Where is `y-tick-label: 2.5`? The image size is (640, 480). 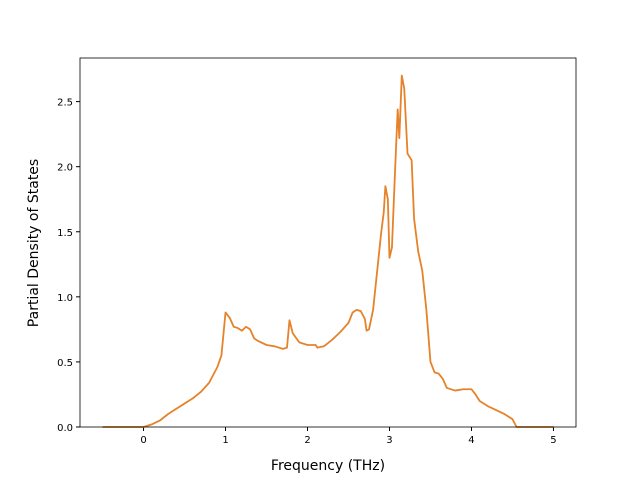
y-tick-label: 2.5 is located at coordinates (65, 103).